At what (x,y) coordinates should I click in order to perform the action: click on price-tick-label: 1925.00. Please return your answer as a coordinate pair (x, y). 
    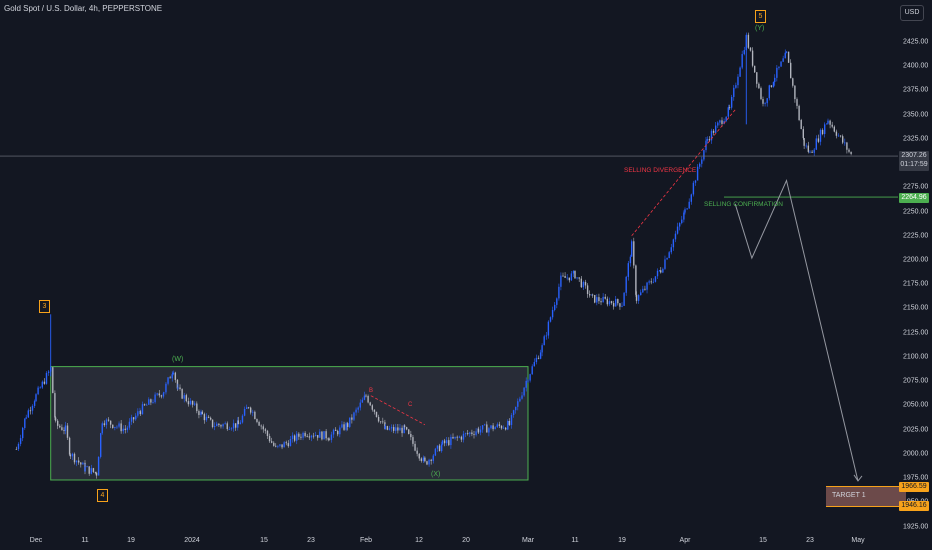
    Looking at the image, I should click on (916, 526).